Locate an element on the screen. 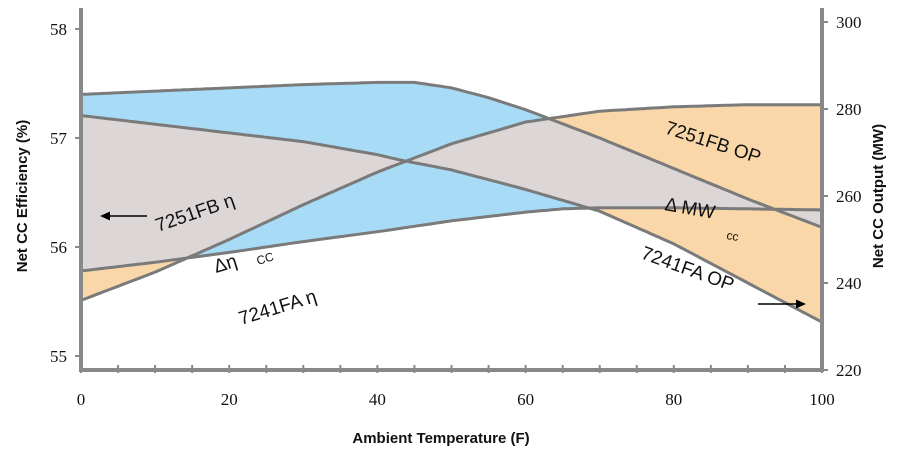  x-tick-label: 40 is located at coordinates (377, 399).